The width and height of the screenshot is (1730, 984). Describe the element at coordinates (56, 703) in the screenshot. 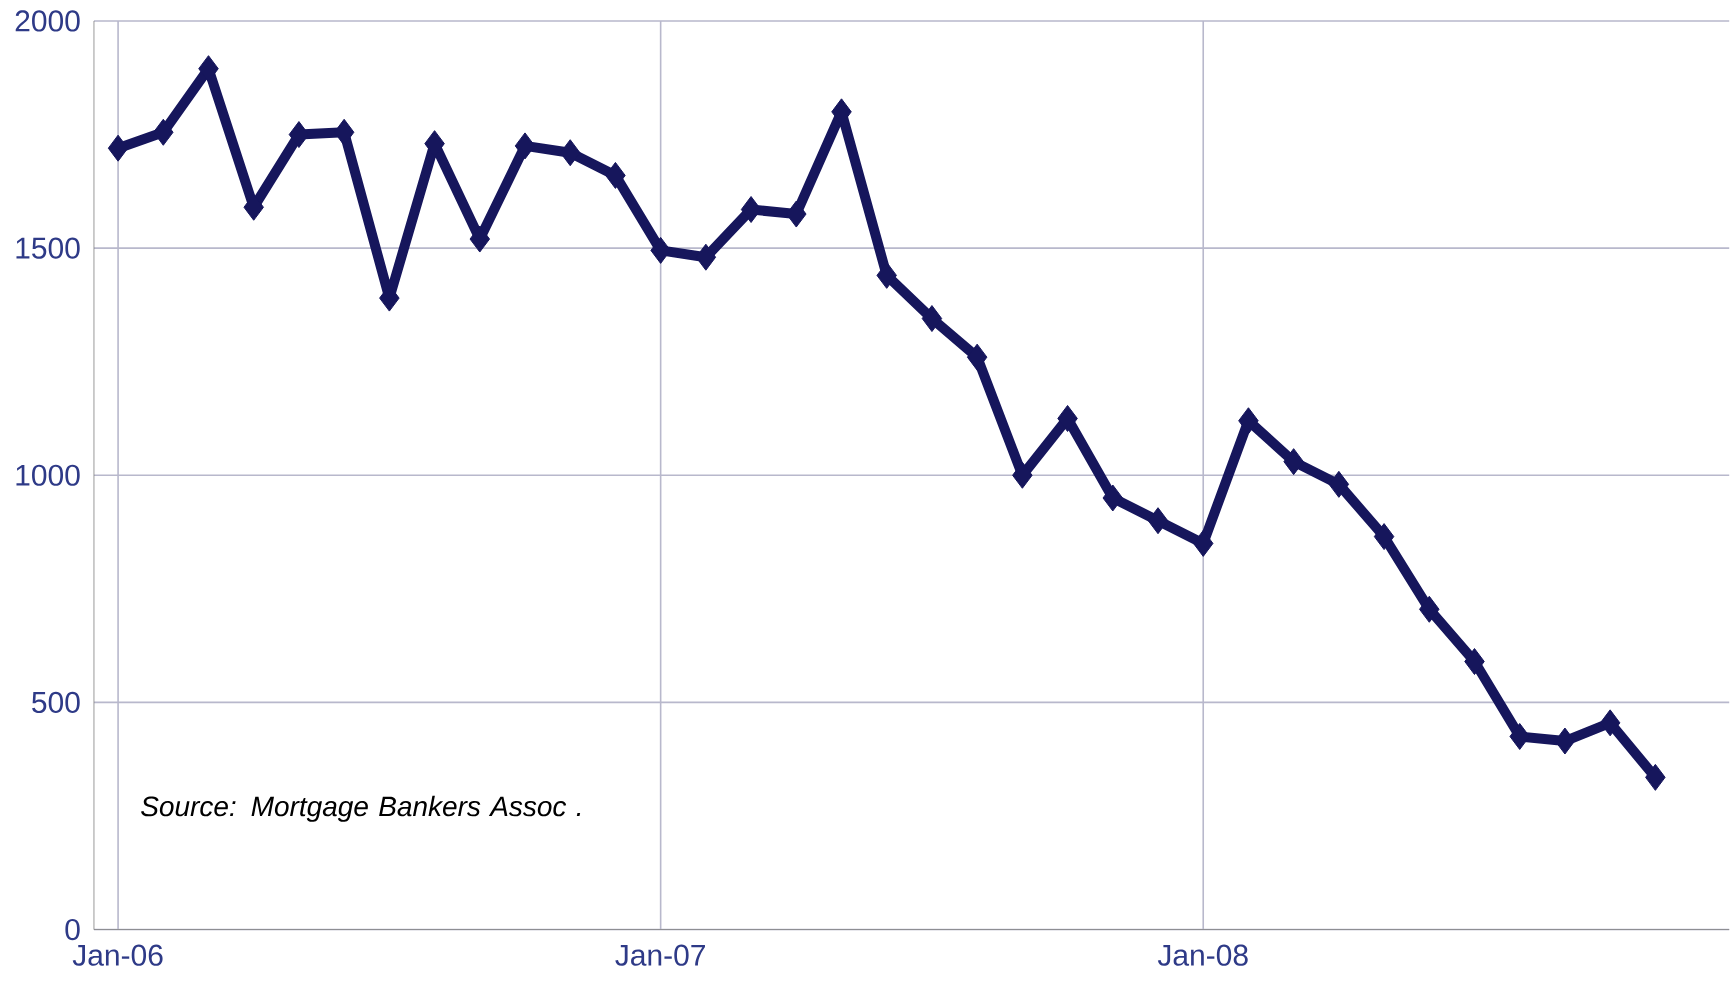

I see `y-tick-label: 500` at that location.